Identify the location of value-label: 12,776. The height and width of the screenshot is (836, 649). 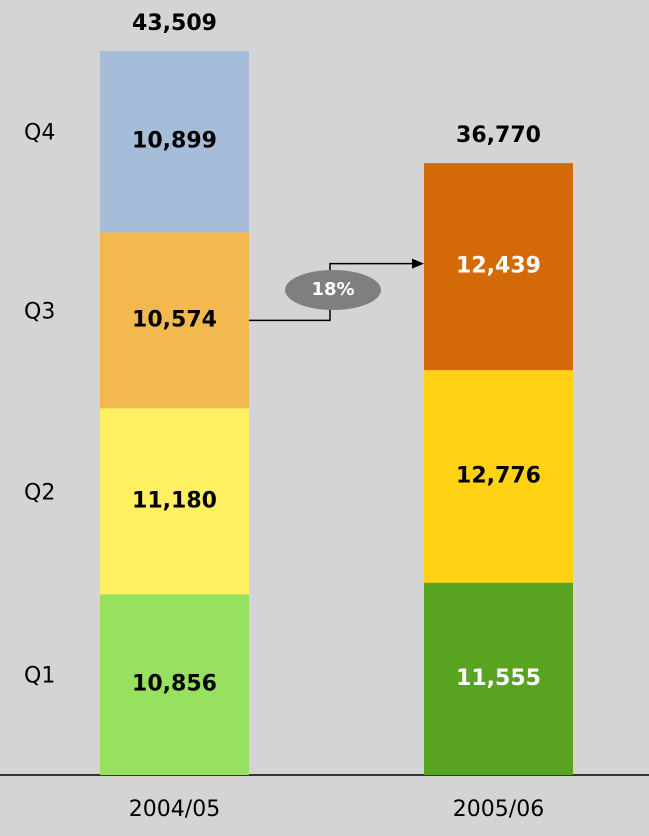
(498, 475).